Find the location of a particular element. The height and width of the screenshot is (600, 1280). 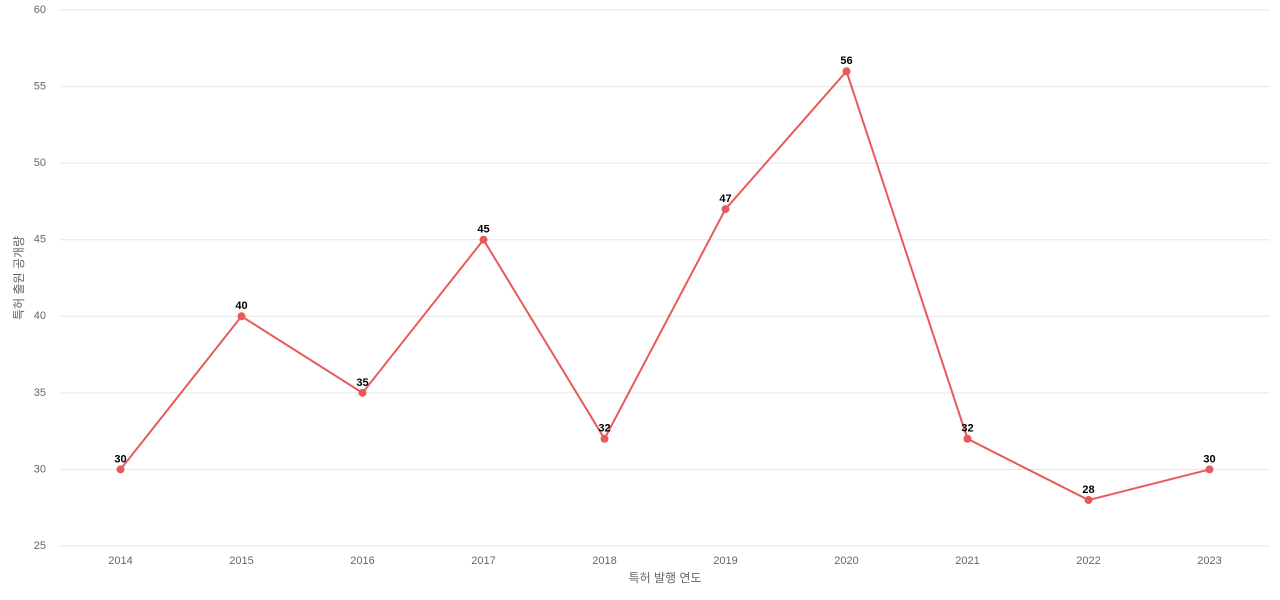

y-tick-label: 60 is located at coordinates (40, 10).